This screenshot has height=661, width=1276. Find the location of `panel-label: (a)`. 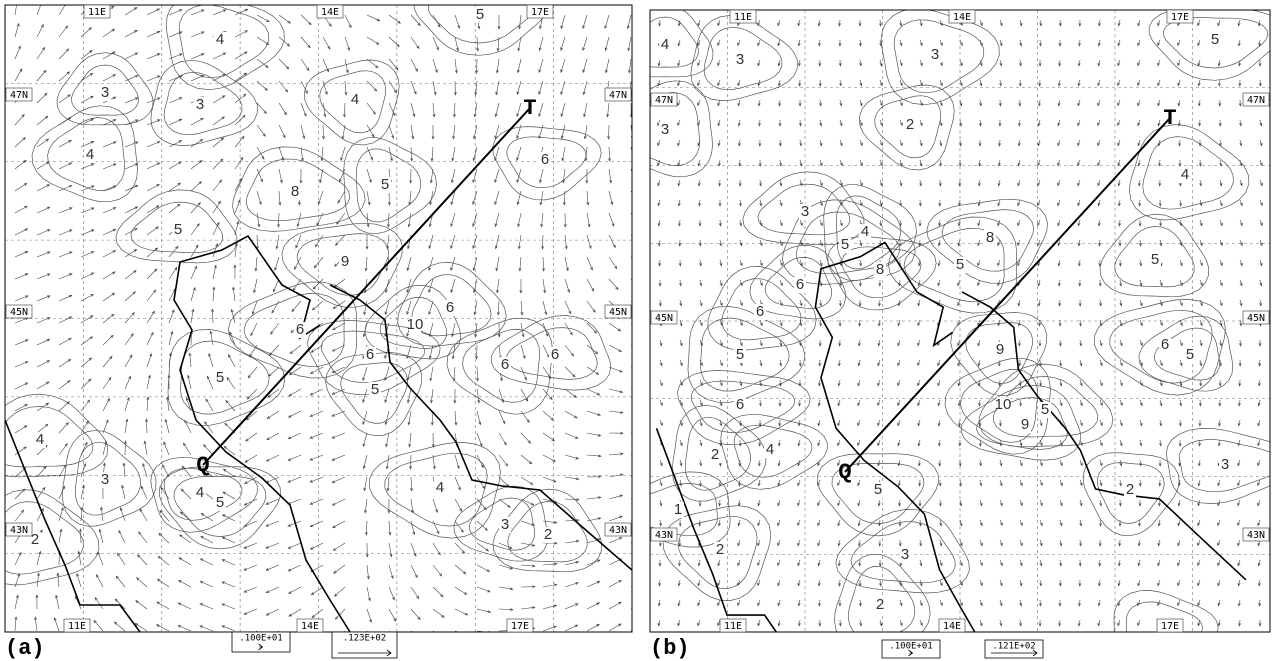

panel-label: (a) is located at coordinates (25, 648).